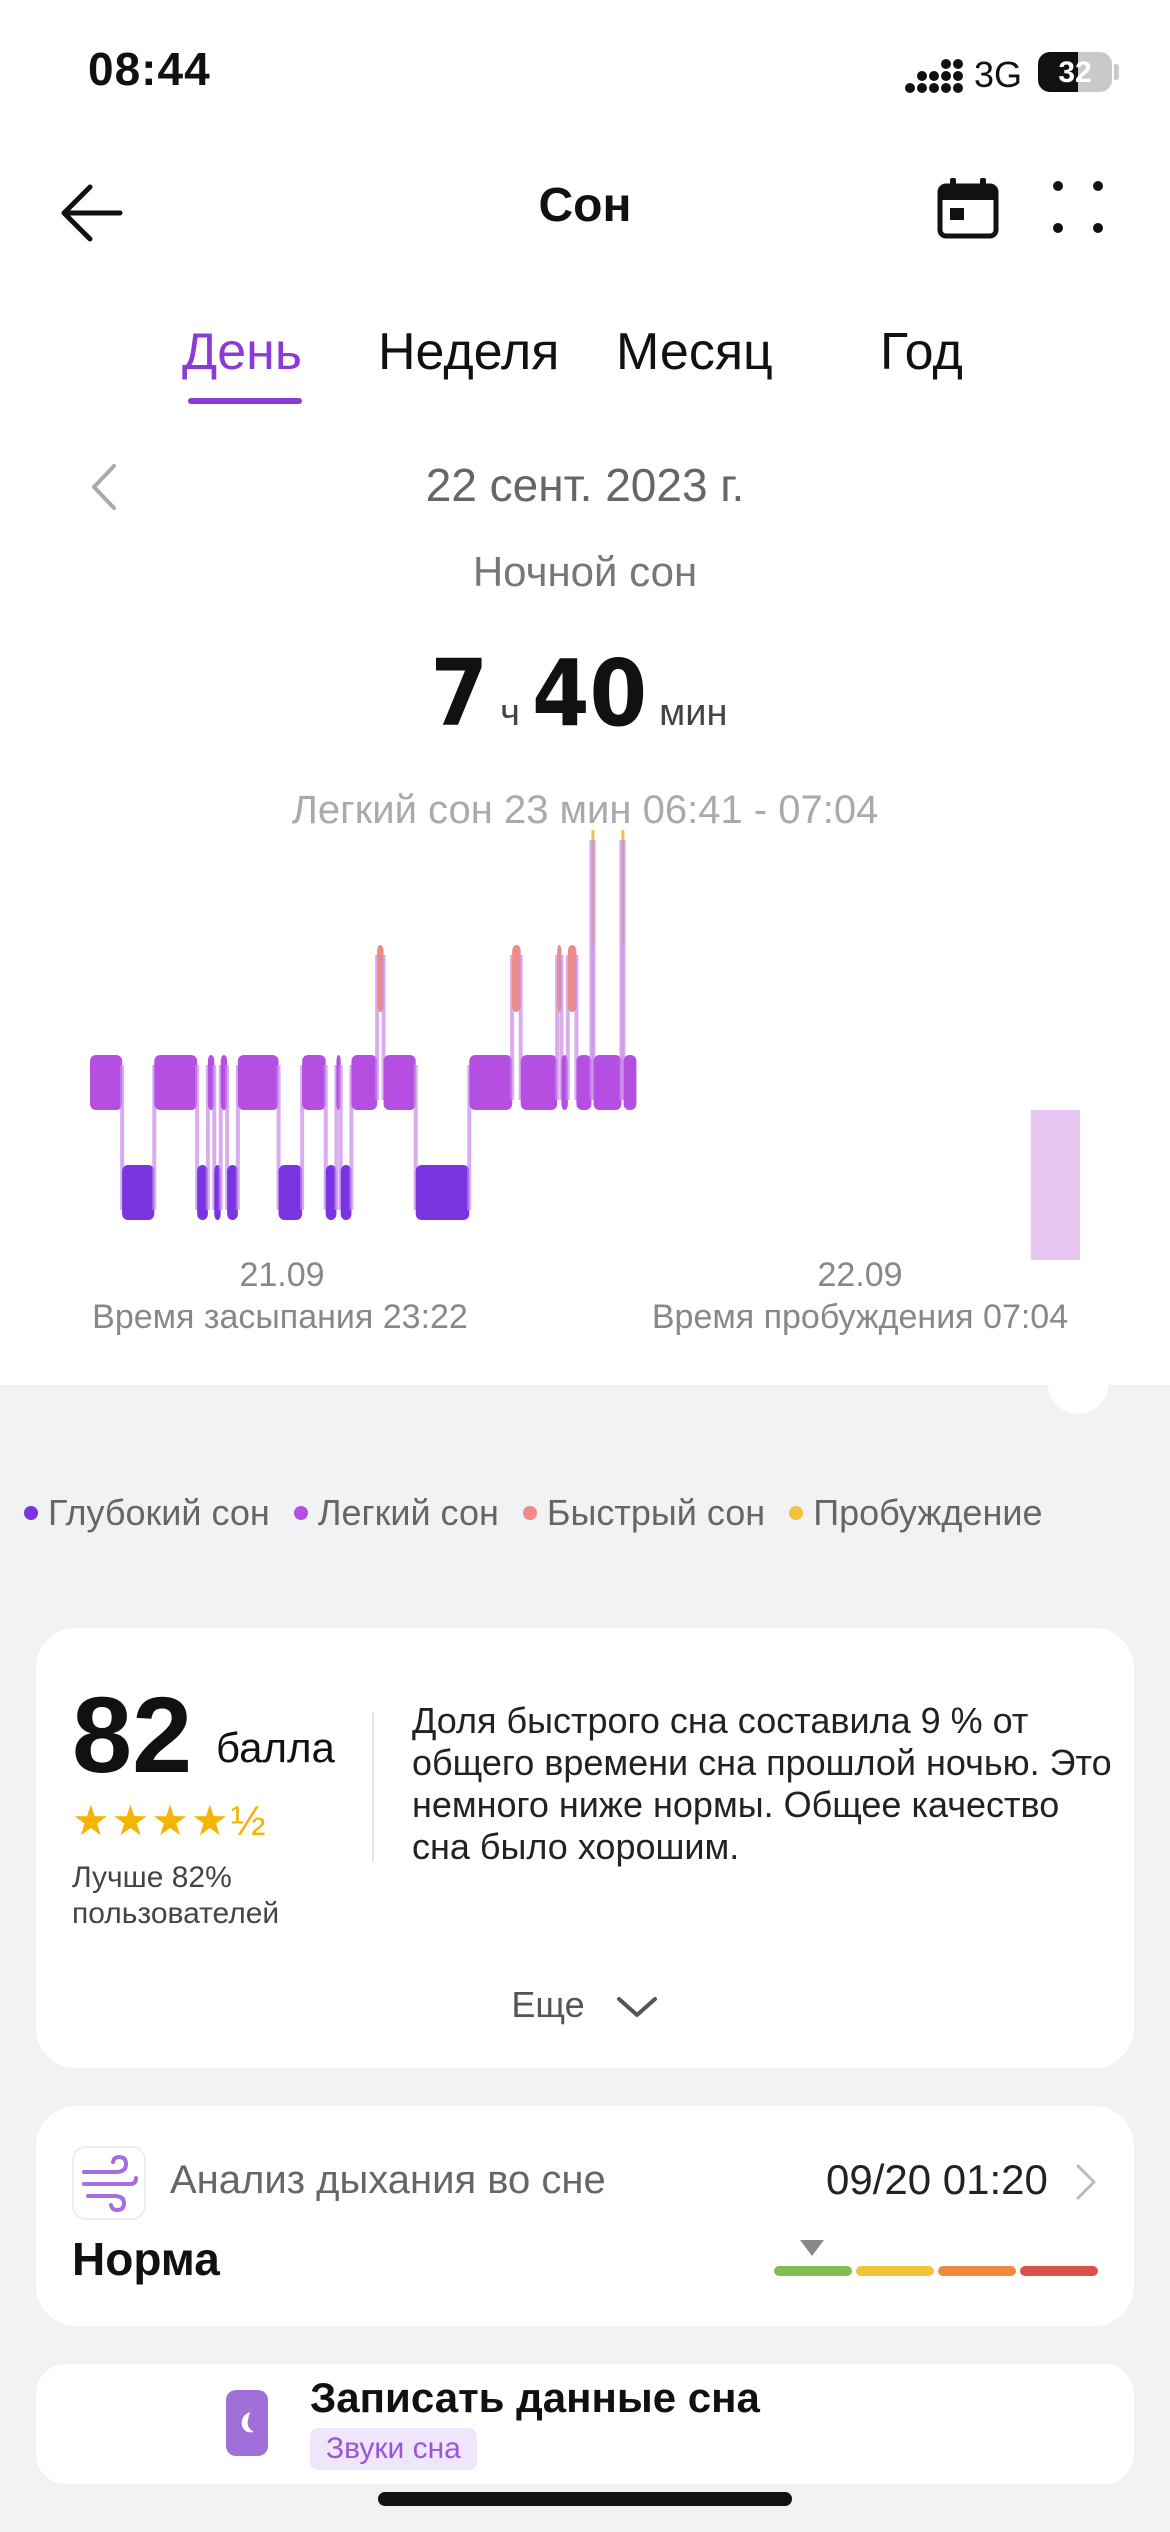 Image resolution: width=1170 pixels, height=2532 pixels. What do you see at coordinates (585, 2216) in the screenshot?
I see `breathing-analysis-card: Анализ дыхания во сне 09/20 01:20 Норма` at bounding box center [585, 2216].